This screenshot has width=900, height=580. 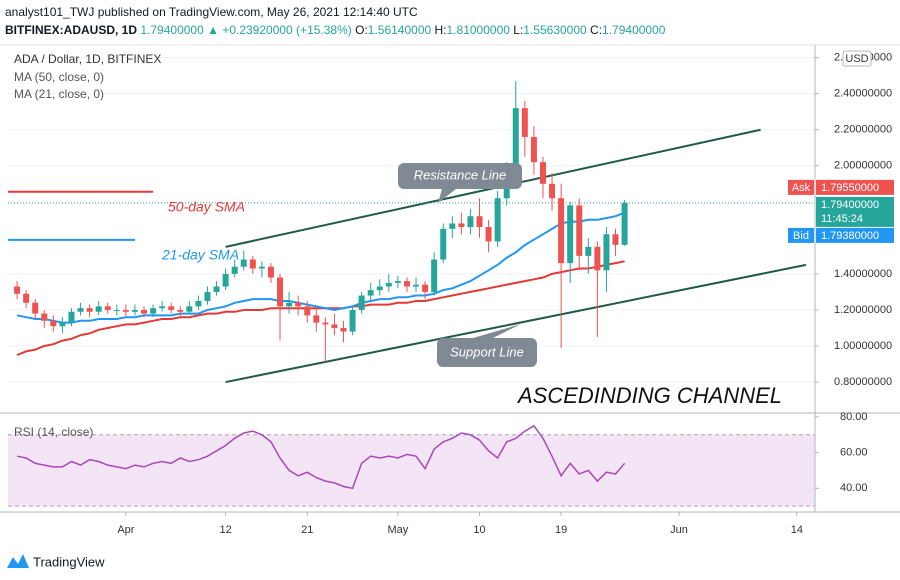 What do you see at coordinates (87, 59) in the screenshot?
I see `chart-title: ADA / Dollar, 1D, BITFINEX` at bounding box center [87, 59].